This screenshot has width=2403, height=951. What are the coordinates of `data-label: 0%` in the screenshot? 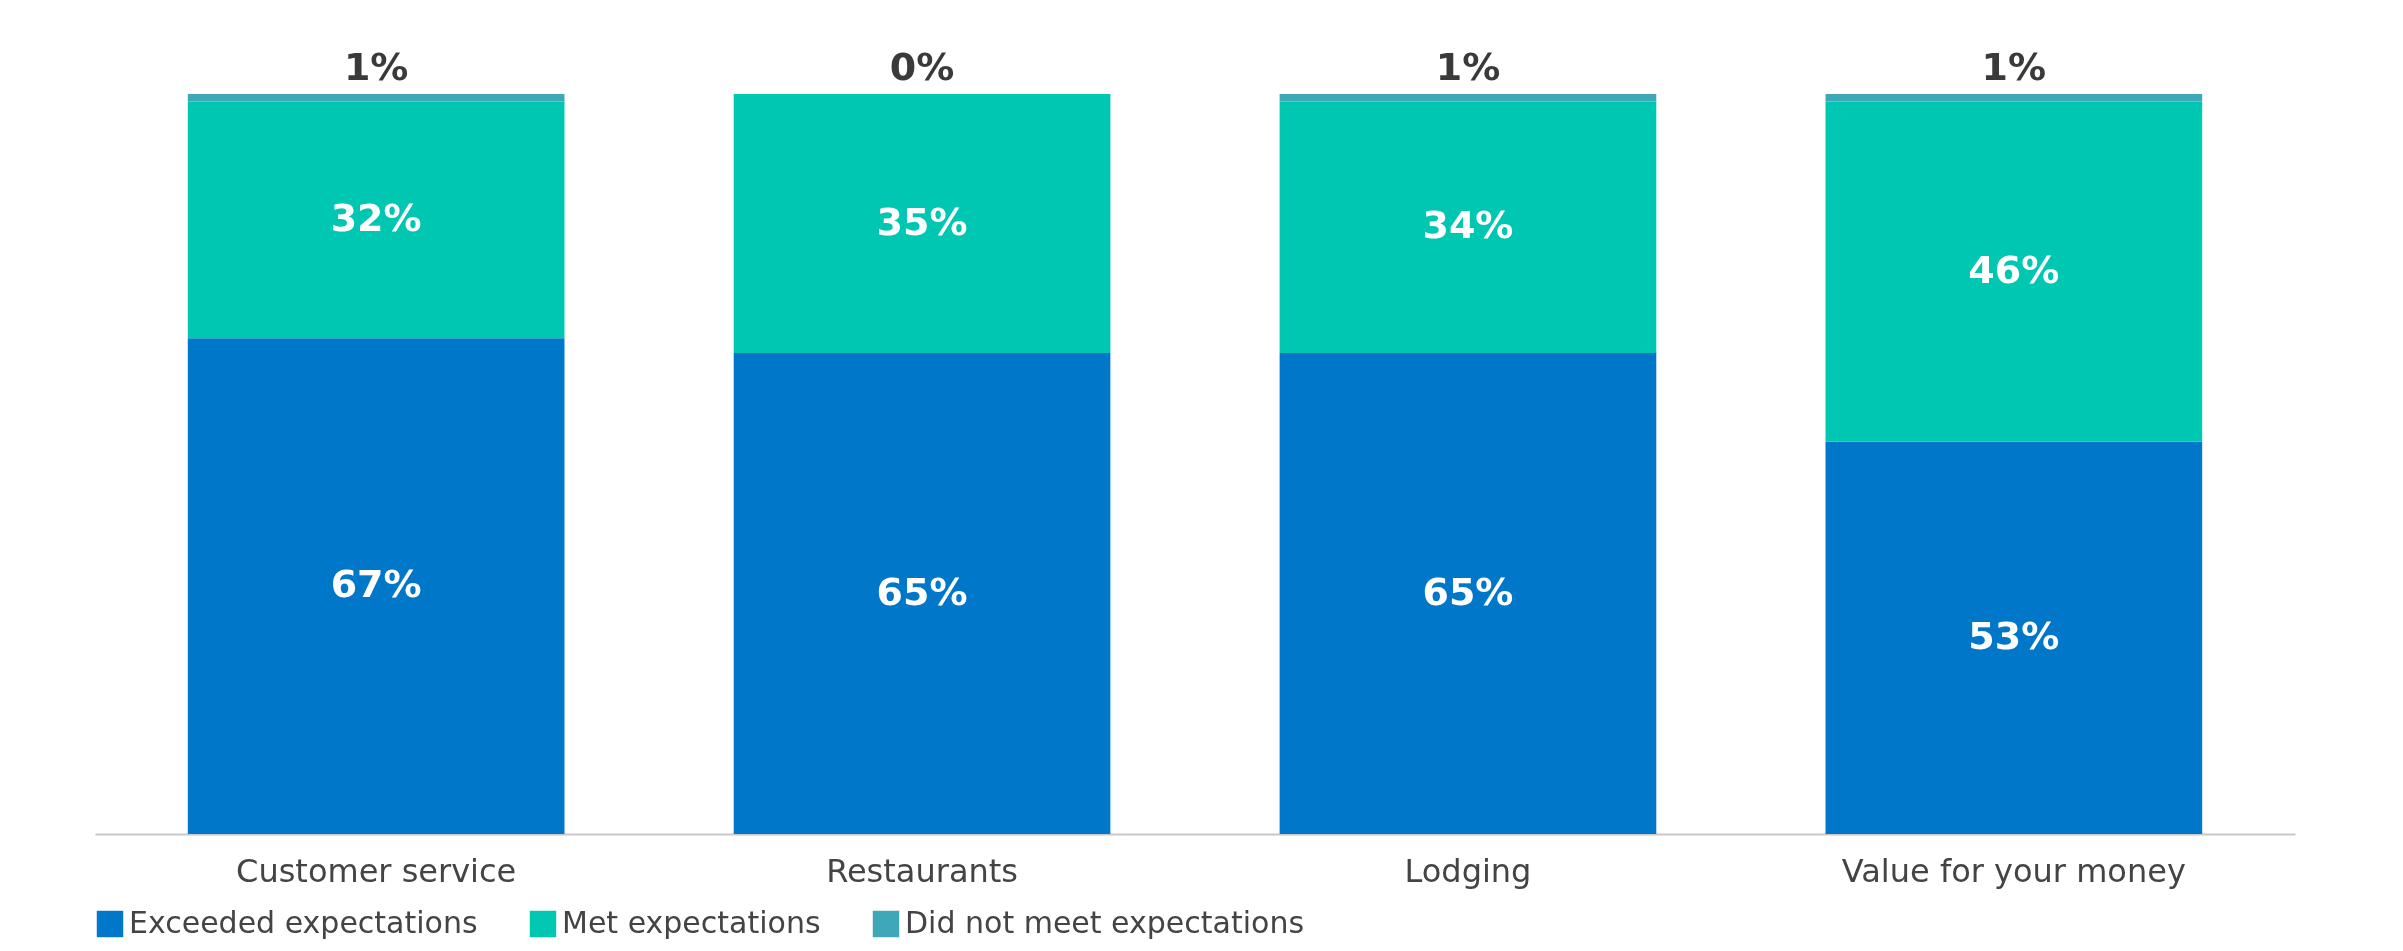 It's located at (922, 67).